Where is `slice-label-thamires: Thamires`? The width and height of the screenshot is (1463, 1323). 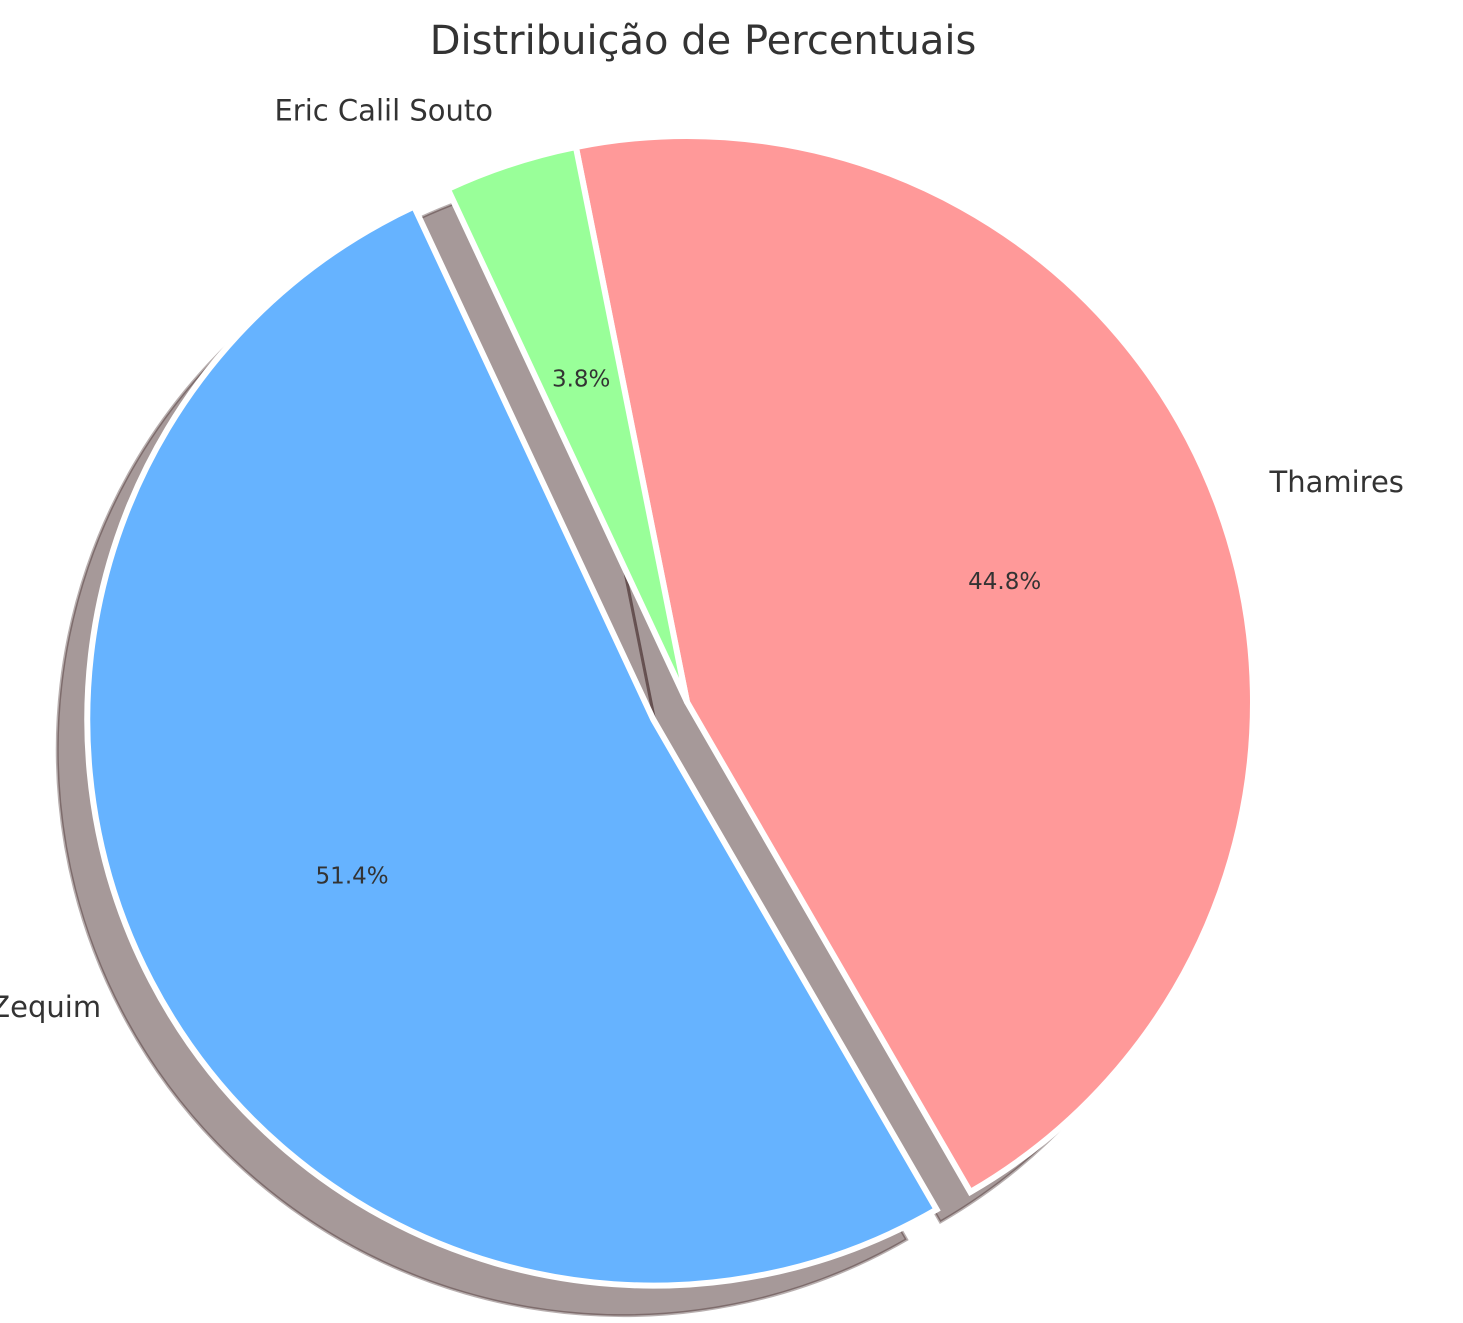
slice-label-thamires: Thamires is located at coordinates (1336, 482).